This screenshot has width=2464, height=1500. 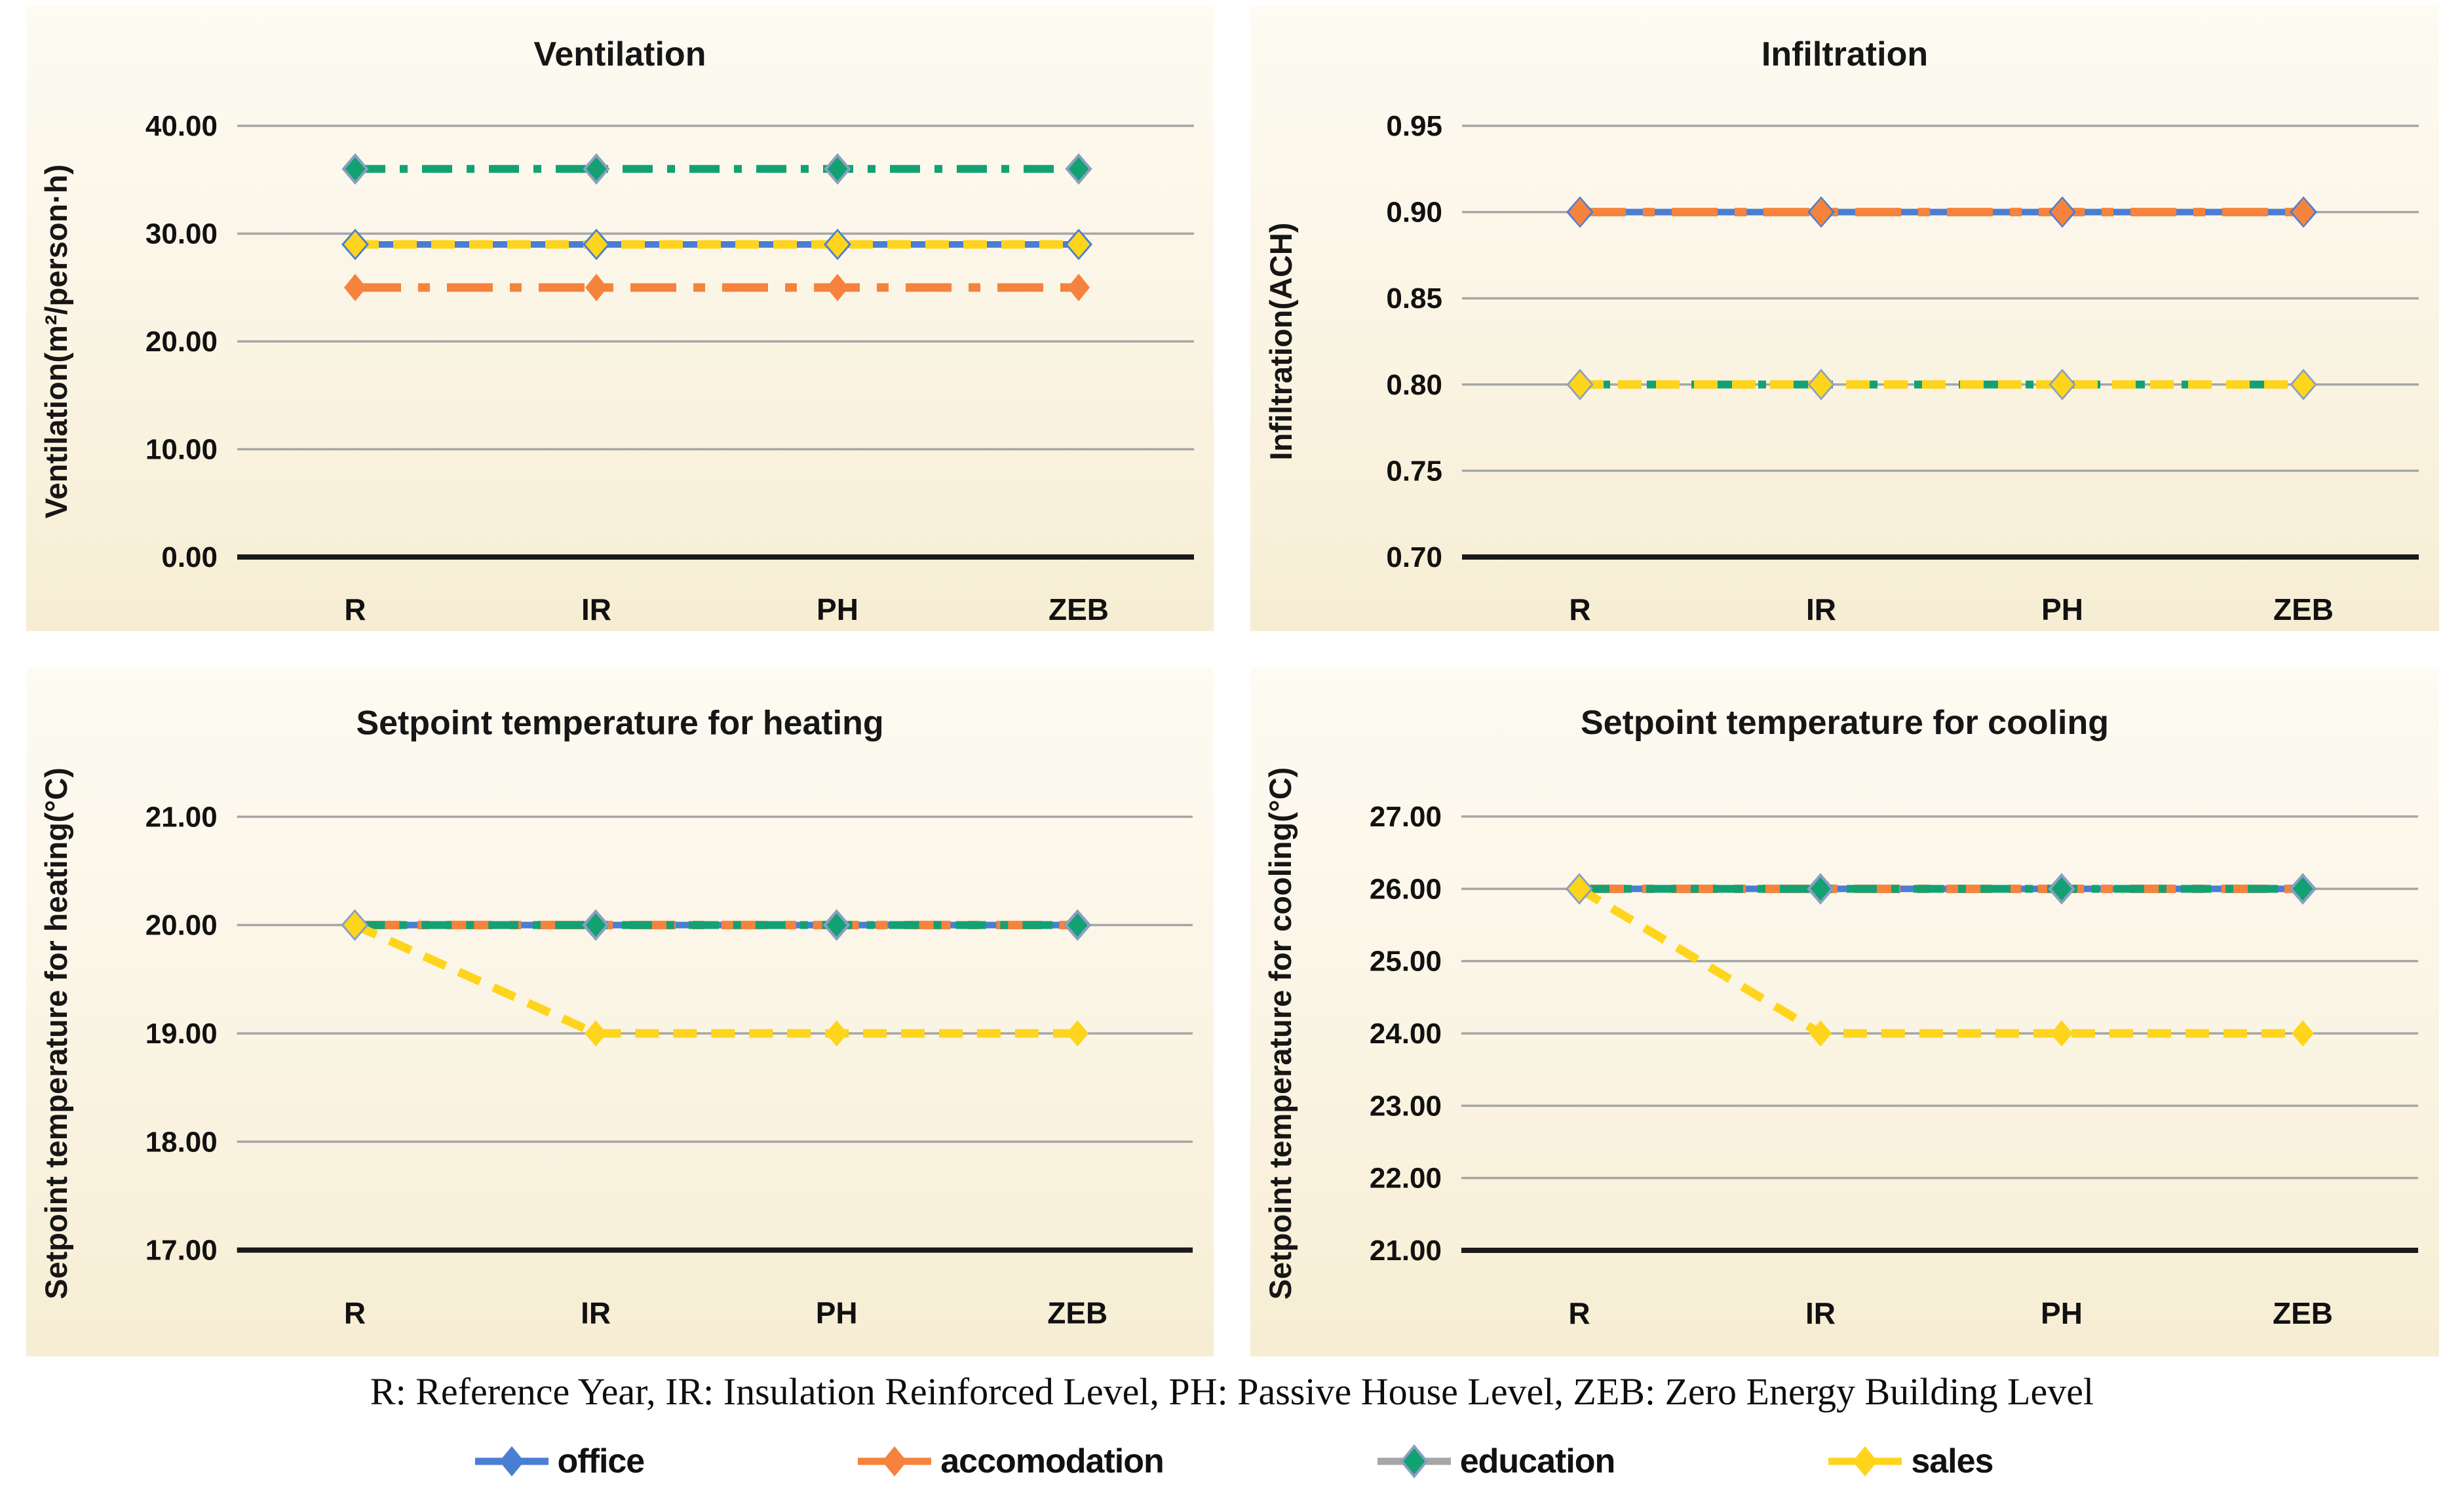 What do you see at coordinates (620, 54) in the screenshot?
I see `chart-title: Ventilation` at bounding box center [620, 54].